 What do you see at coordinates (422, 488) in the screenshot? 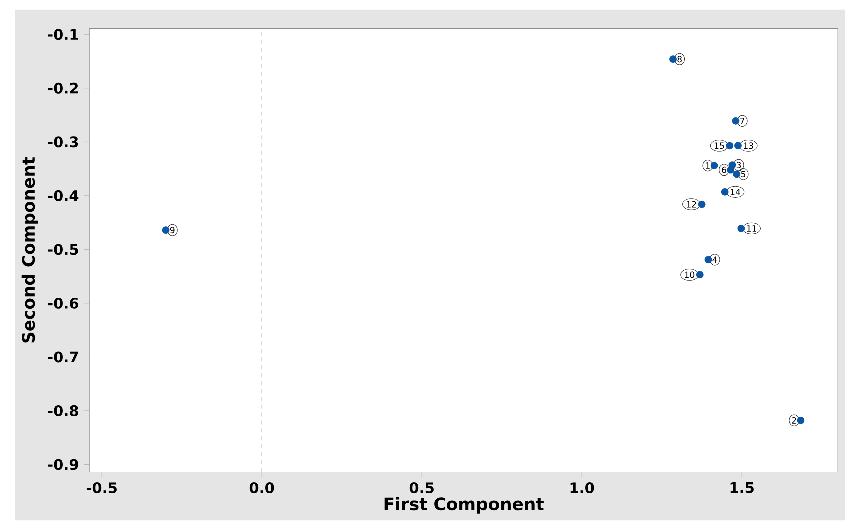
I see `x-tick-label: 0.5` at bounding box center [422, 488].